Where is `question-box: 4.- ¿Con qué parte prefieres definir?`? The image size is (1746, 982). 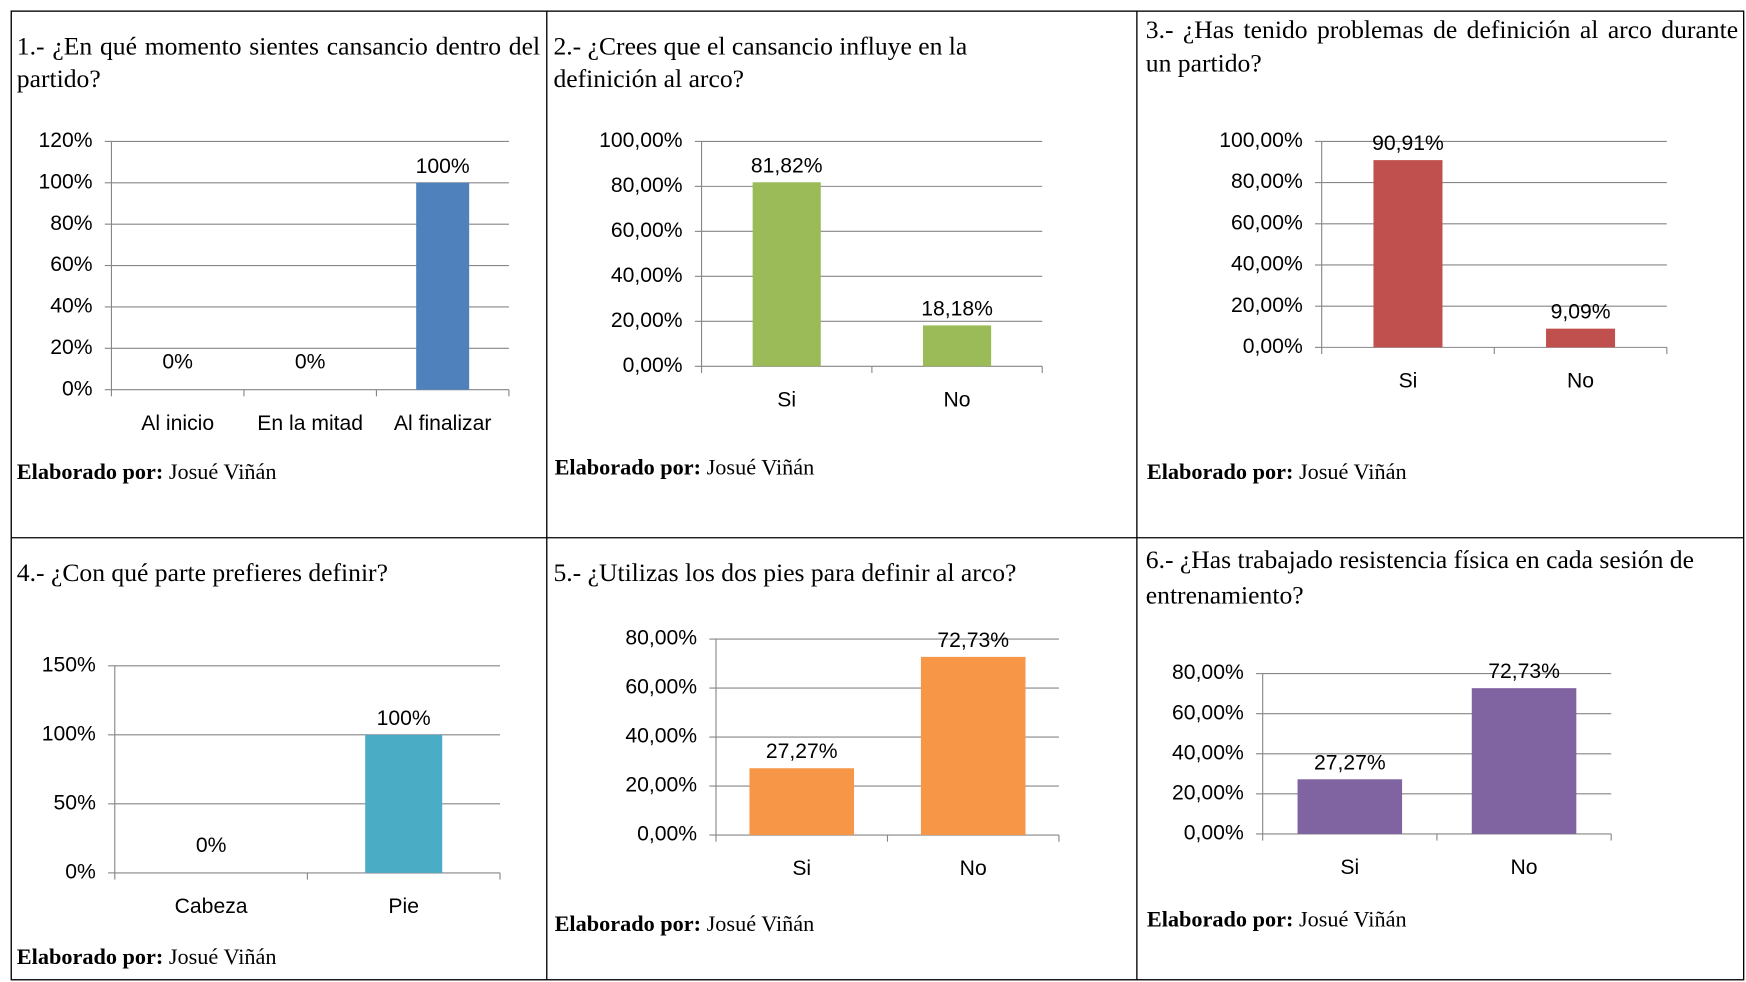 question-box: 4.- ¿Con qué parte prefieres definir? is located at coordinates (202, 572).